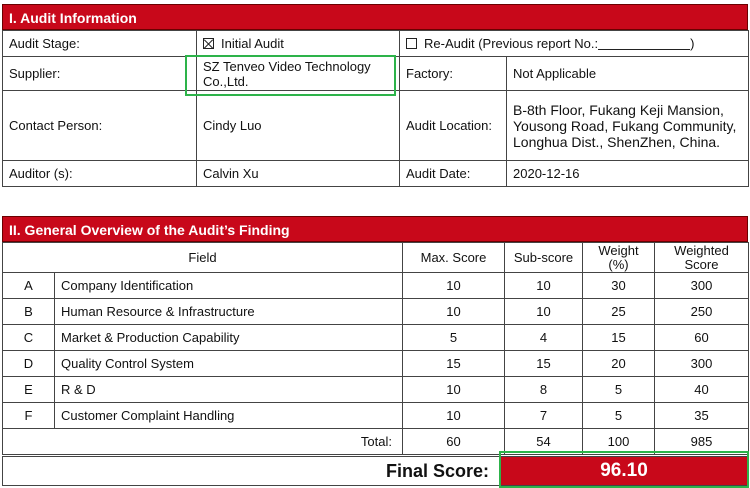 The width and height of the screenshot is (750, 488). What do you see at coordinates (618, 441) in the screenshot?
I see `total-weight: 100` at bounding box center [618, 441].